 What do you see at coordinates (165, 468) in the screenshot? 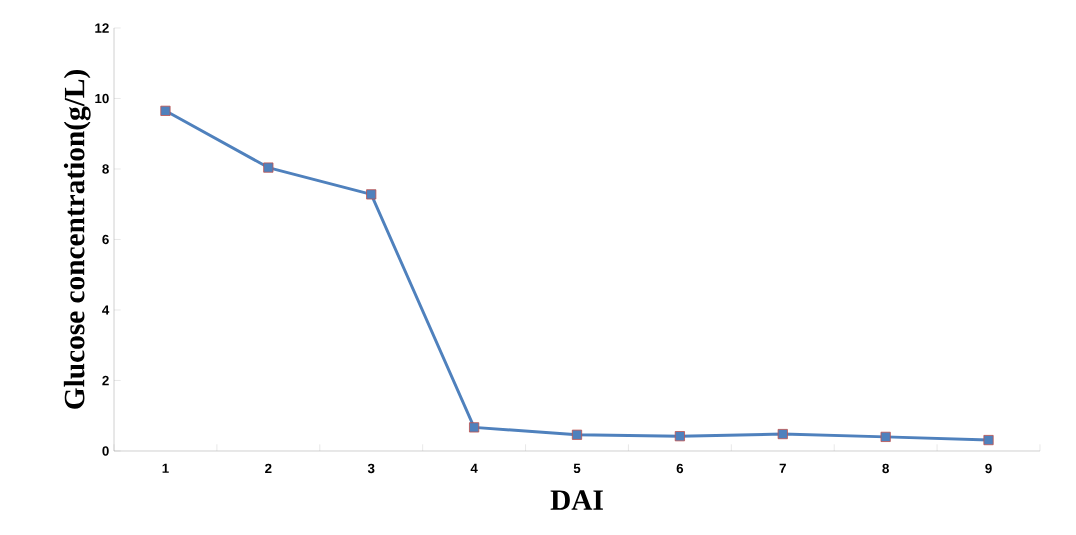
I see `x-tick-label: 1` at bounding box center [165, 468].